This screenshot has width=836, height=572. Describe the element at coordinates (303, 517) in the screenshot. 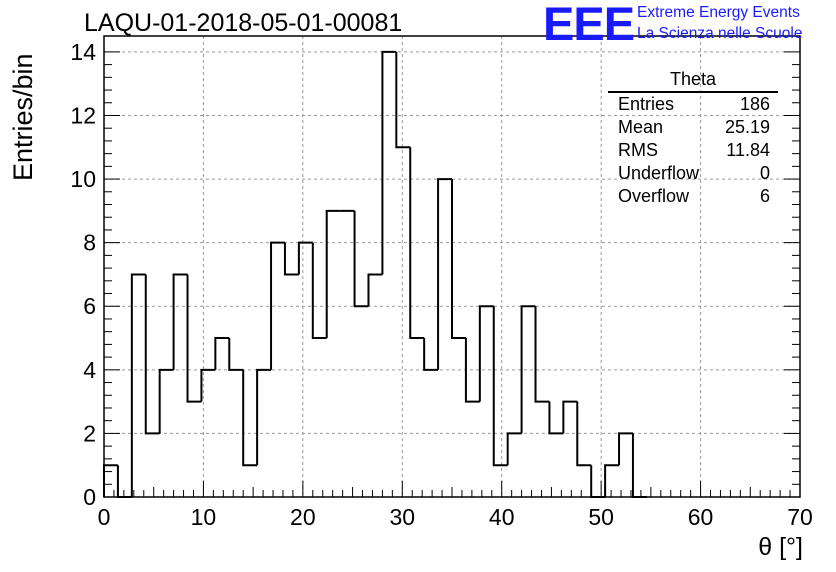

I see `x-tick-label: 20` at that location.